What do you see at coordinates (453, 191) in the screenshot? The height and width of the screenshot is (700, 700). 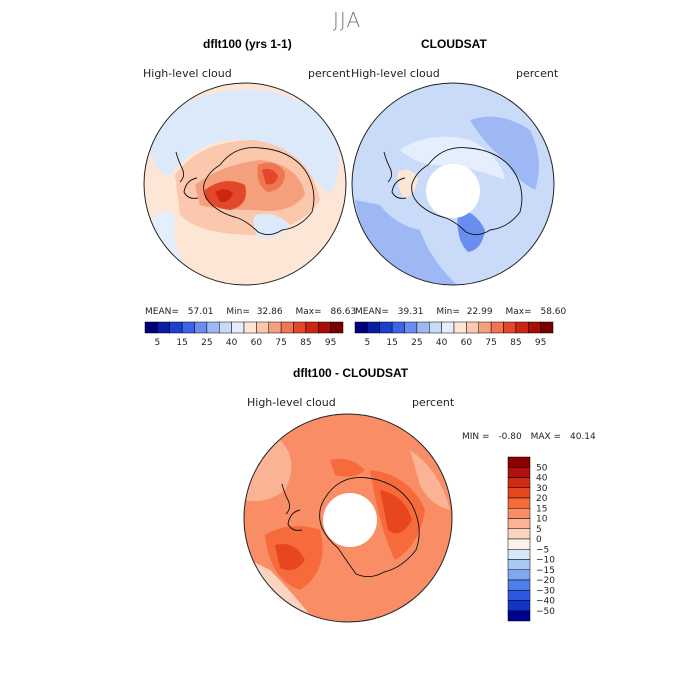 I see `obs-missing-data` at bounding box center [453, 191].